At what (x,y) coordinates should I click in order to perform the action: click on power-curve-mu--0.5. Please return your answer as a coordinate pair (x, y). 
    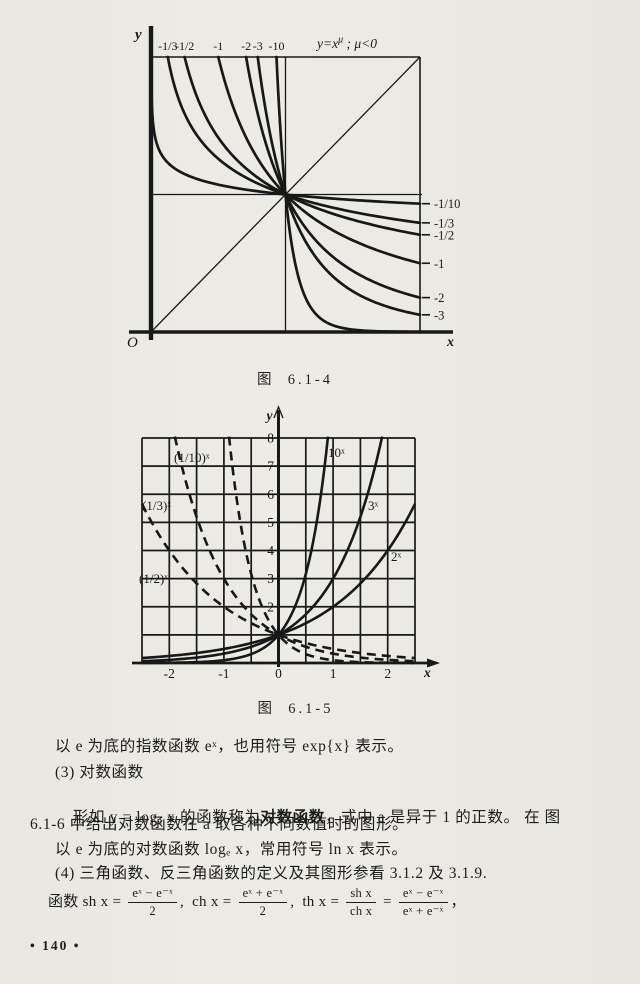
    Looking at the image, I should click on (302, 146).